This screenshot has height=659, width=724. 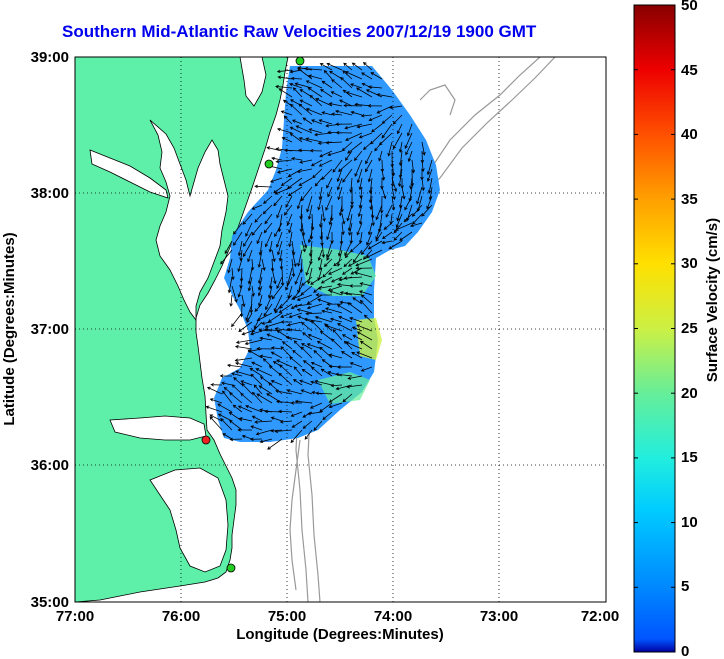 What do you see at coordinates (300, 61) in the screenshot?
I see `station-marker` at bounding box center [300, 61].